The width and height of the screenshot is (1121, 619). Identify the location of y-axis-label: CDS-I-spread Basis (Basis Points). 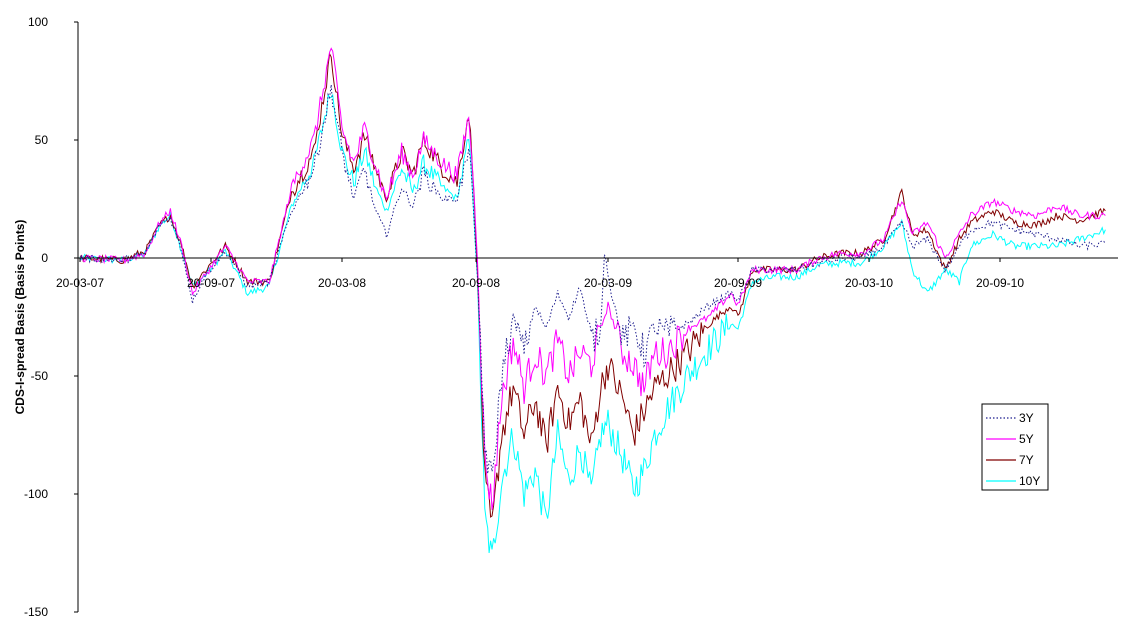
(20, 317).